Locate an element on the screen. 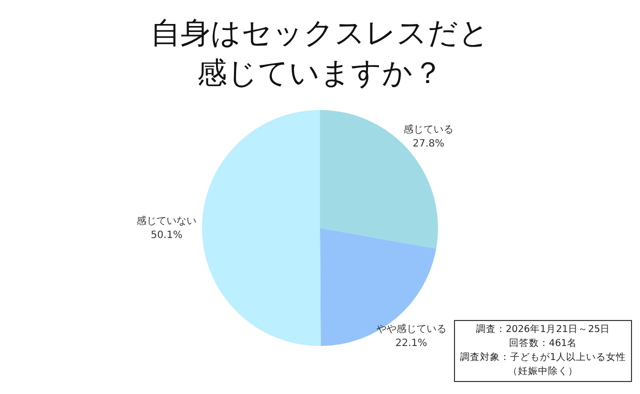 This screenshot has height=394, width=640. text: 回答数：461名 is located at coordinates (543, 344).